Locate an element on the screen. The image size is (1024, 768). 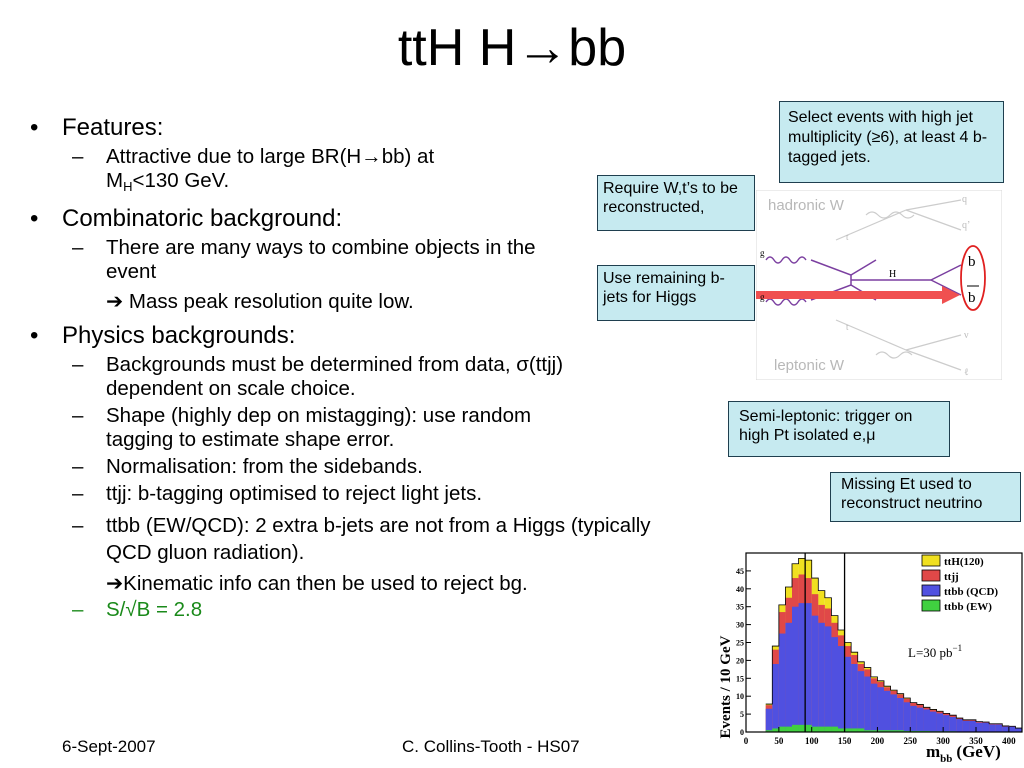
bullet-features: Features: is located at coordinates (370, 128).